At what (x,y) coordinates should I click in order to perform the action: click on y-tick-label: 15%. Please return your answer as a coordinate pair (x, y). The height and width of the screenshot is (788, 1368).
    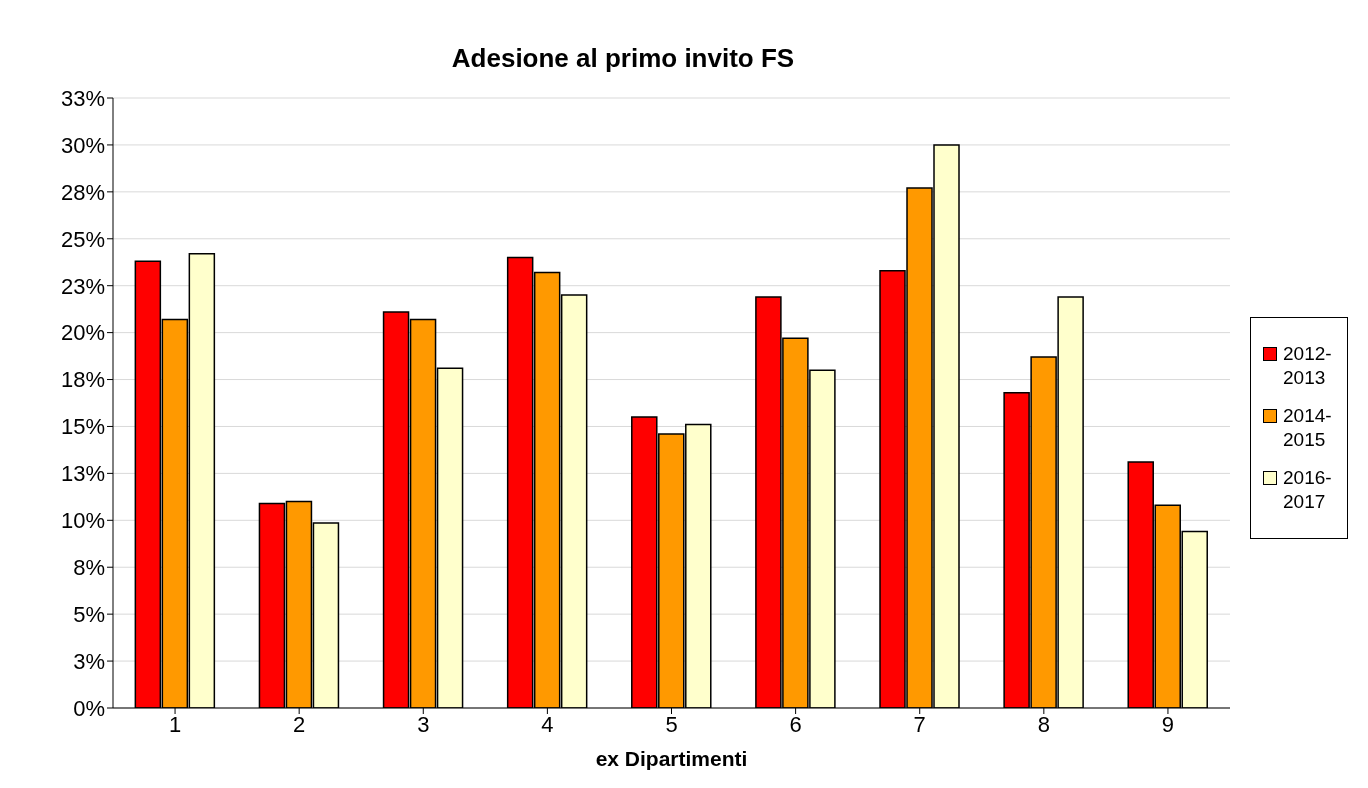
    Looking at the image, I should click on (82, 427).